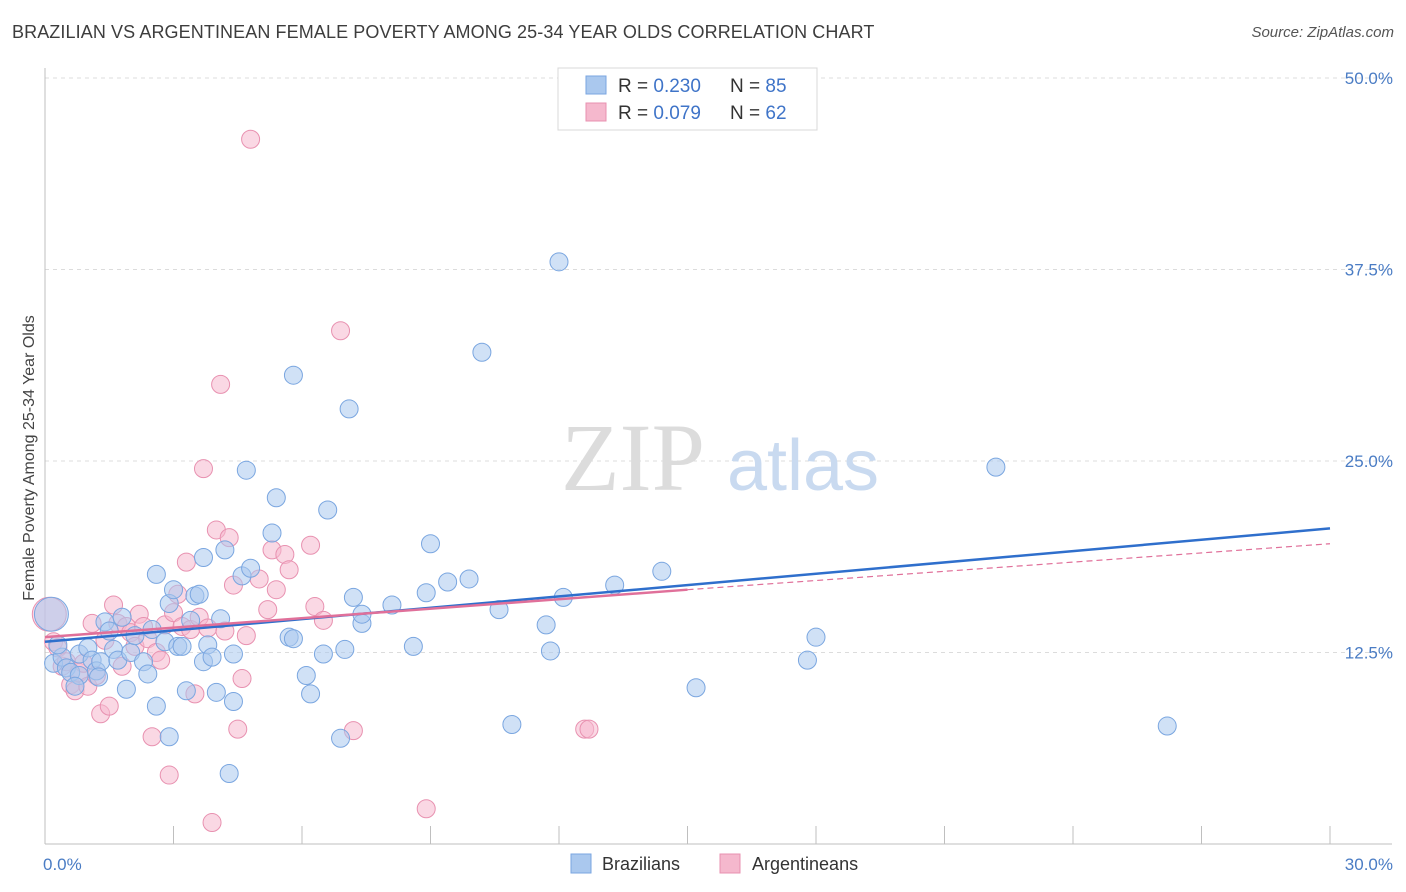  Describe the element at coordinates (635, 113) in the screenshot. I see `legend-r-label-1: R =` at that location.